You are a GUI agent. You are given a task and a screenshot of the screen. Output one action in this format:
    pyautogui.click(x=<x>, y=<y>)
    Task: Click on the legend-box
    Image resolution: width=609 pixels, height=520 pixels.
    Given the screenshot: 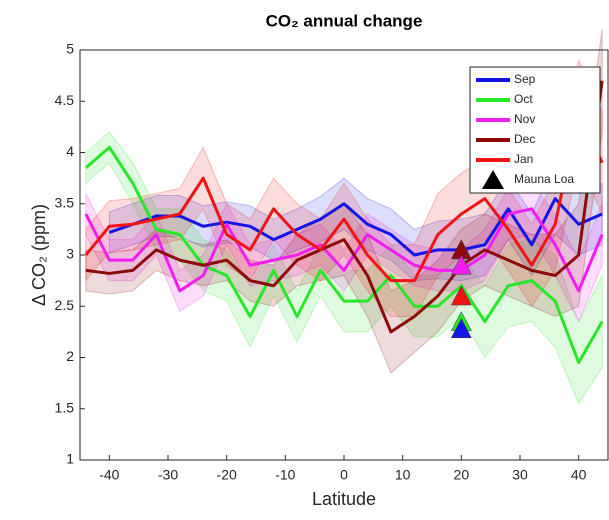 What is the action you would take?
    pyautogui.click(x=535, y=130)
    